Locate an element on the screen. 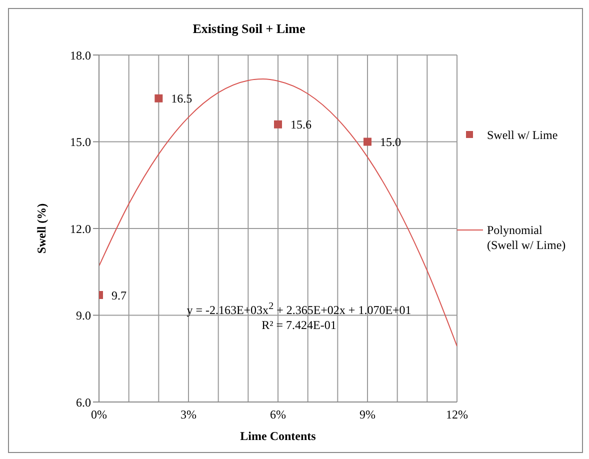  legend-label: Swell w/ Lime is located at coordinates (522, 135).